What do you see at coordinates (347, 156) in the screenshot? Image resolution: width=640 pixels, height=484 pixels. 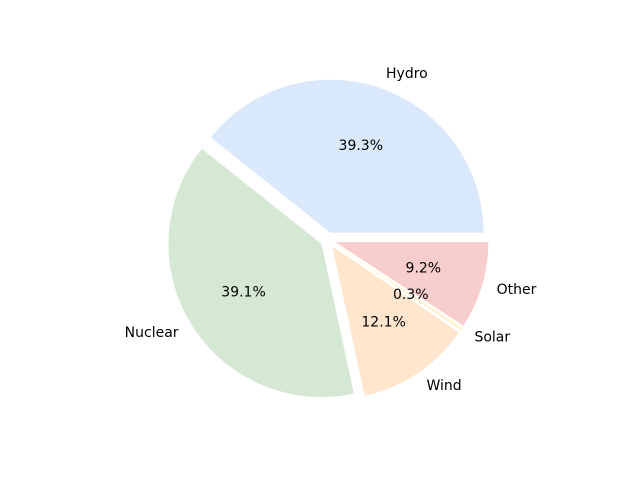 I see `slice-hydro` at bounding box center [347, 156].